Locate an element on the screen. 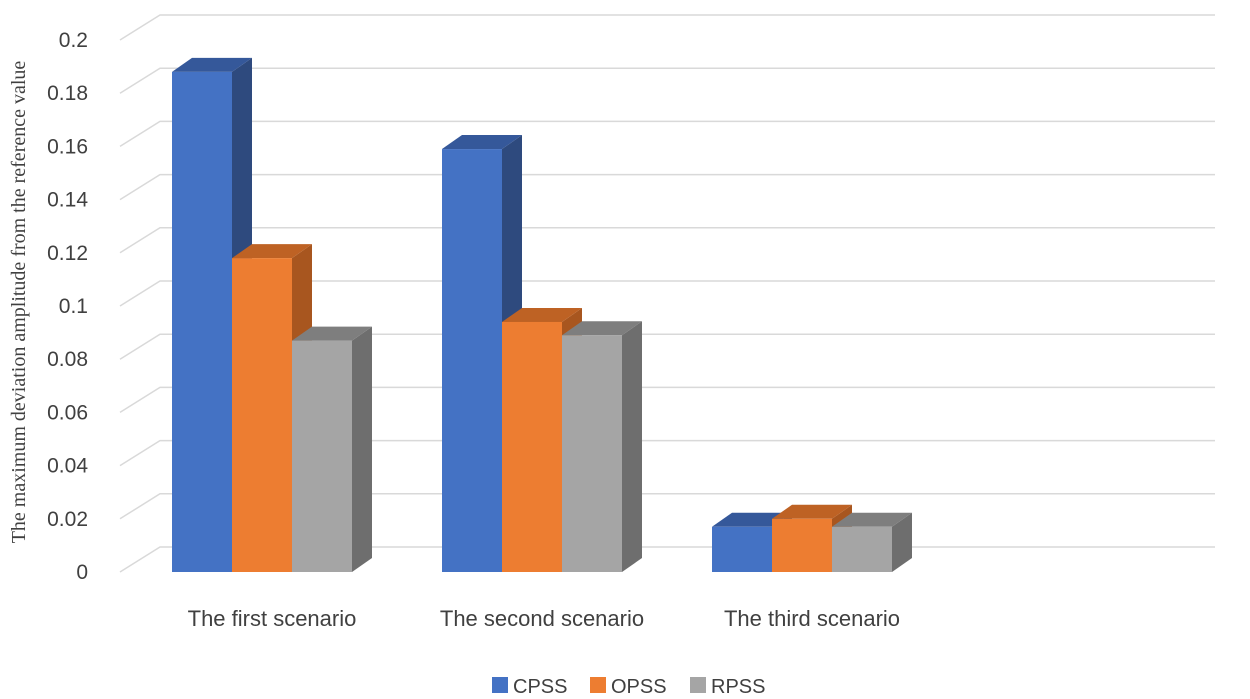  y-axis-tick-labels: 0 0.02 0.04 0.06 0.08 0.1 0.12 0.14 0.16 0.18 0.2 is located at coordinates (67, 306).